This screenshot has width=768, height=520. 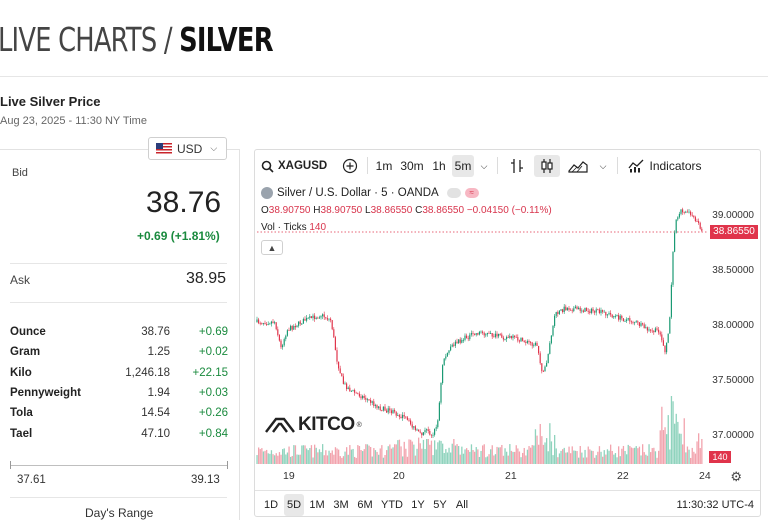 What do you see at coordinates (578, 166) in the screenshot?
I see `area-style-button` at bounding box center [578, 166].